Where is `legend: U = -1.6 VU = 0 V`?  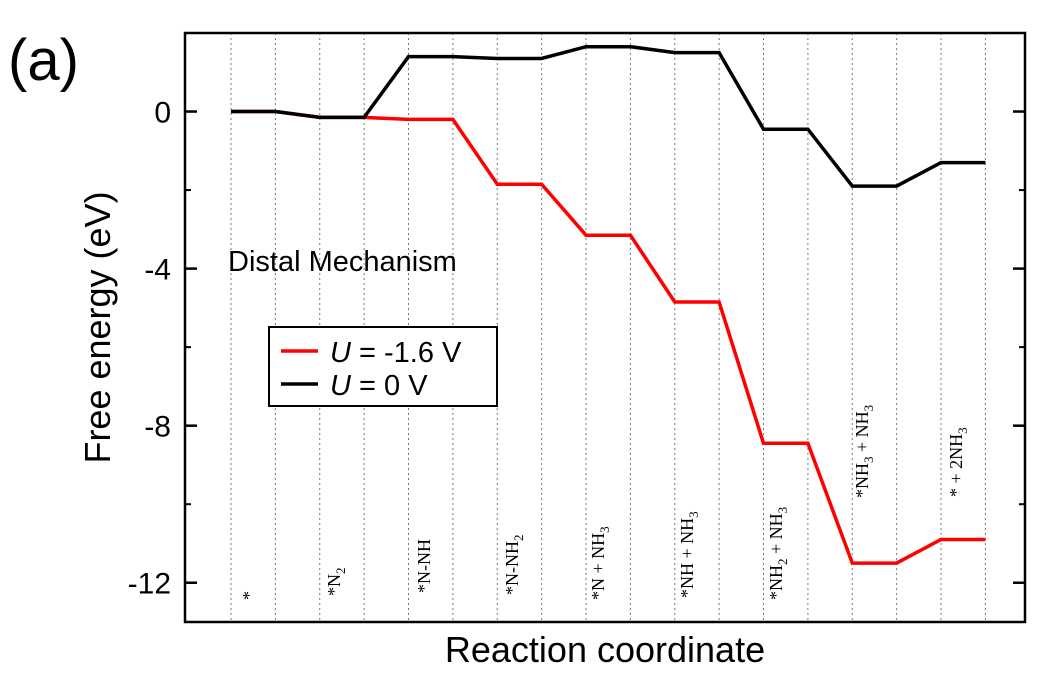
legend: U = -1.6 VU = 0 V is located at coordinates (383, 366).